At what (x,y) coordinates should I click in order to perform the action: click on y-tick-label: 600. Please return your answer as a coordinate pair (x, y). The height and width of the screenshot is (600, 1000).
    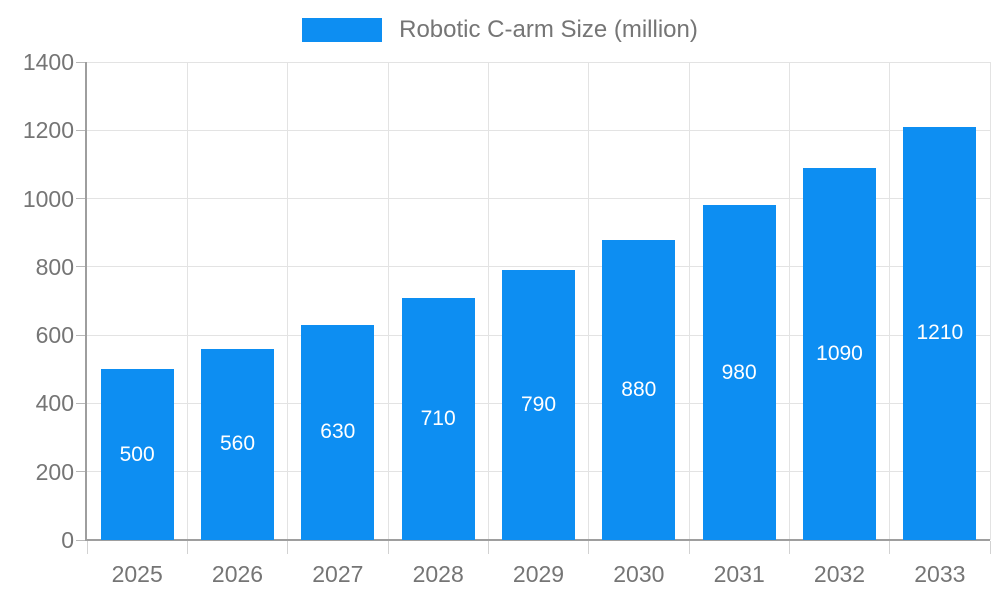
    Looking at the image, I should click on (54, 335).